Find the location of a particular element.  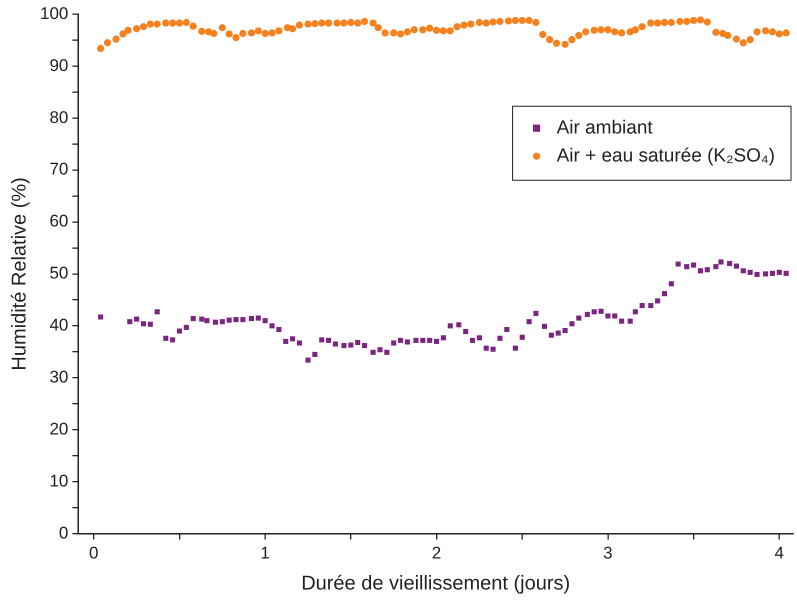

x-tick-label: 1 is located at coordinates (265, 552).